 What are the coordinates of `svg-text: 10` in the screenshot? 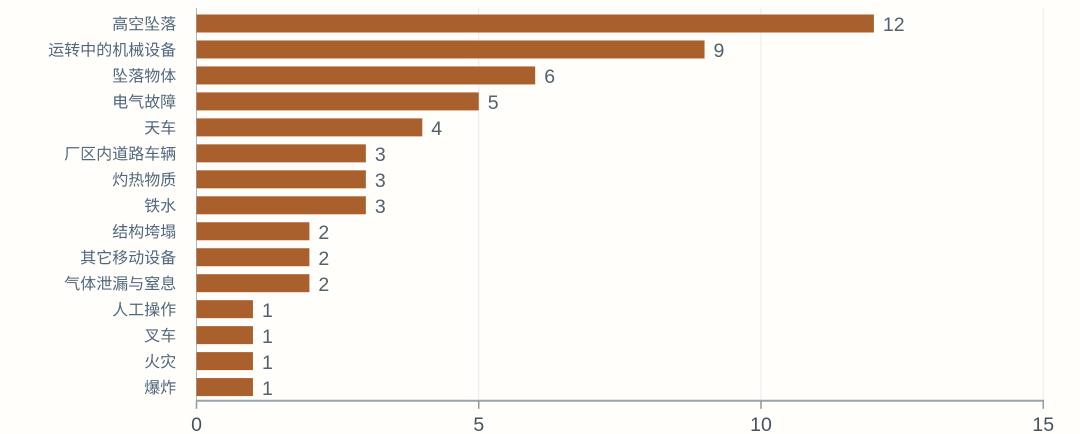 It's located at (761, 424).